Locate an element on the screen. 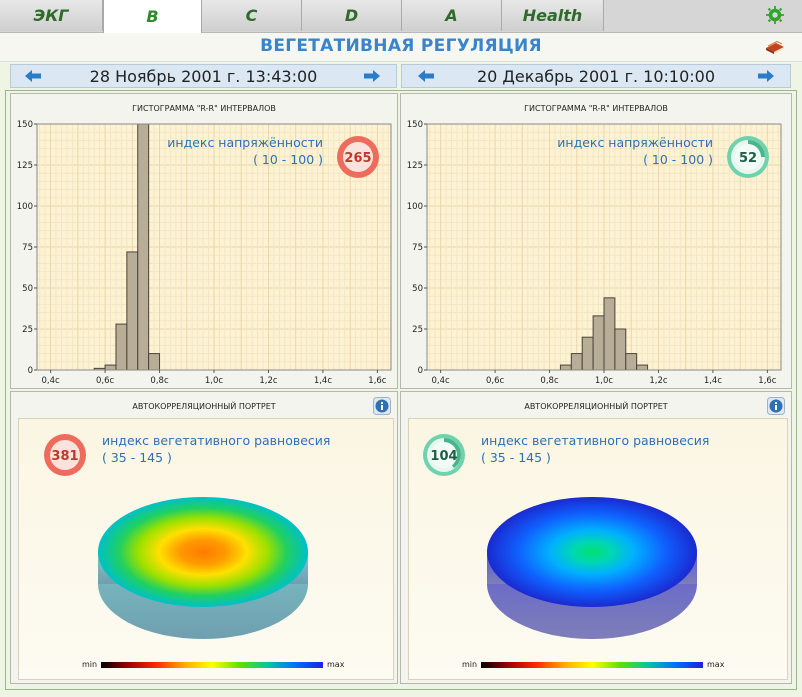 The width and height of the screenshot is (802, 697). balance-value: 381 is located at coordinates (64, 456).